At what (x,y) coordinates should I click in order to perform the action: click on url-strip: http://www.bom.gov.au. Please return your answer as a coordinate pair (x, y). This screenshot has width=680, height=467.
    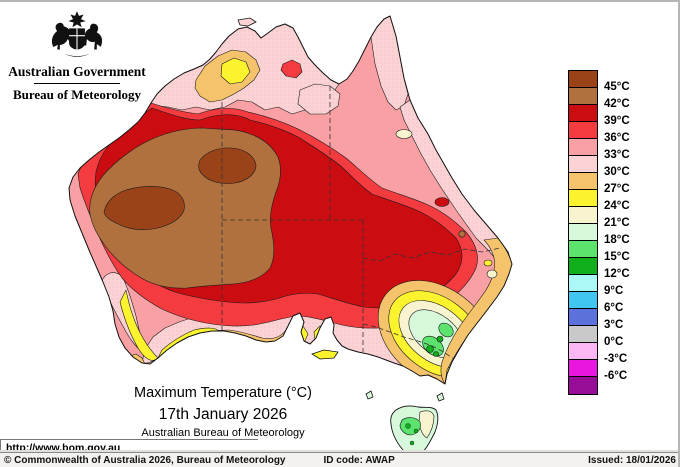
    Looking at the image, I should click on (129, 447).